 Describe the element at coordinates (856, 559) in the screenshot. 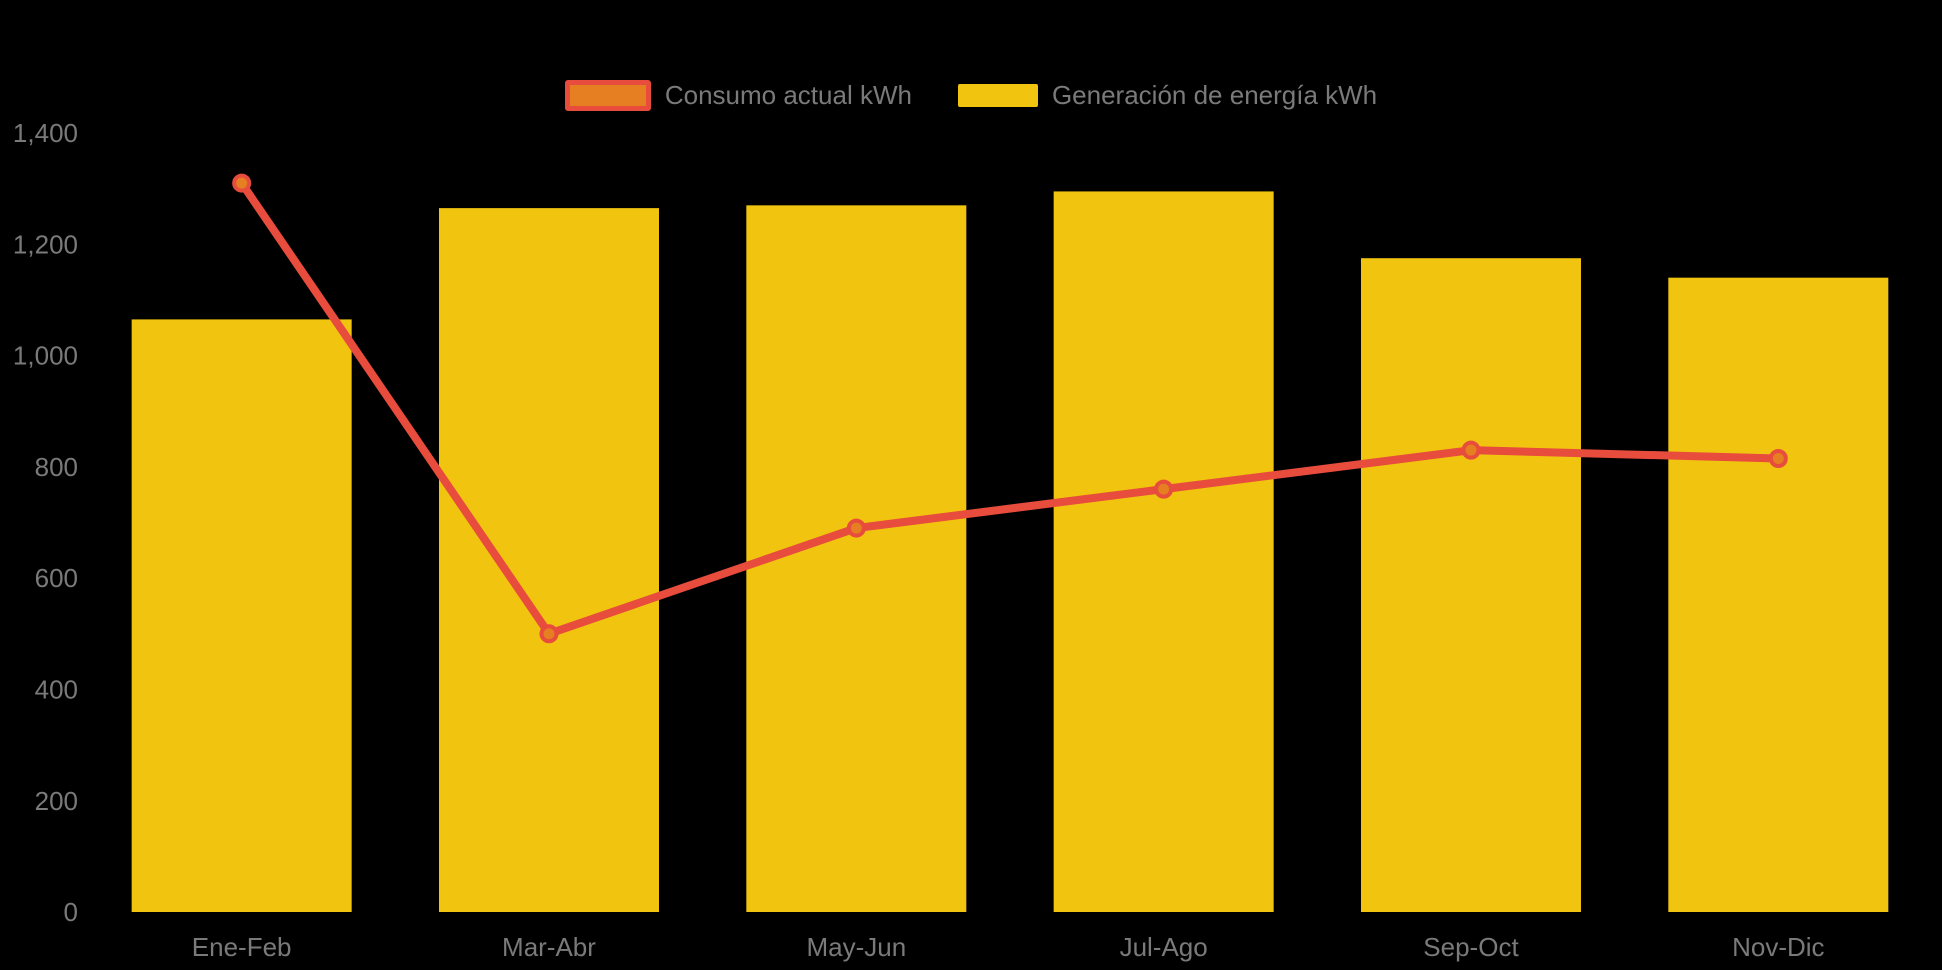

I see `bar-may-jun` at that location.